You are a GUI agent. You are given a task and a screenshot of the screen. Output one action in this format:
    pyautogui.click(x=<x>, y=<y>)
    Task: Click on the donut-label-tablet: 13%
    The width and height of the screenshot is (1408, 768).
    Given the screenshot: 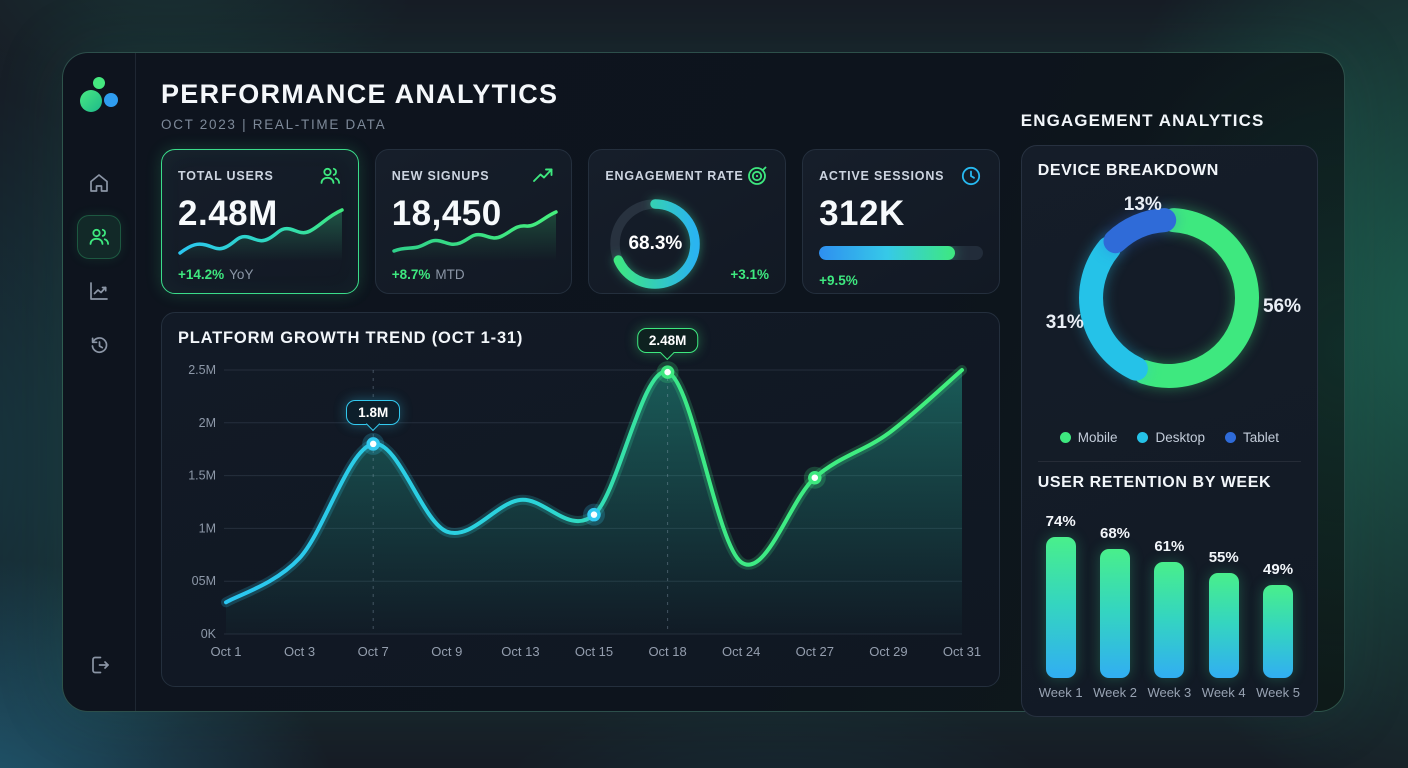 What is the action you would take?
    pyautogui.click(x=1142, y=204)
    